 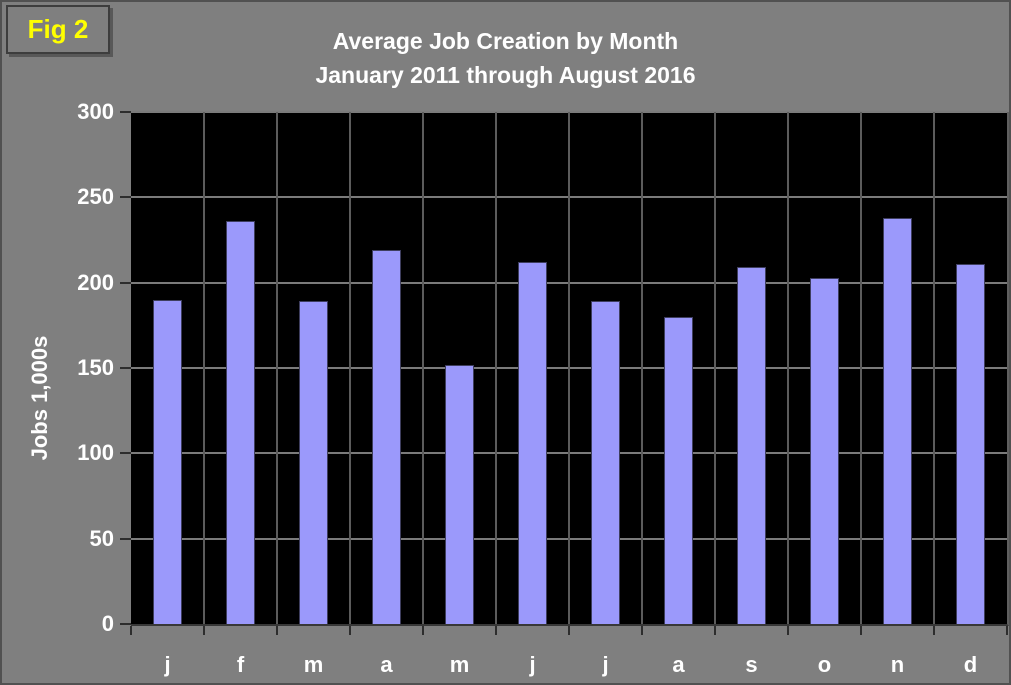 I want to click on y-axis-tick-label: 0, so click(x=107, y=623).